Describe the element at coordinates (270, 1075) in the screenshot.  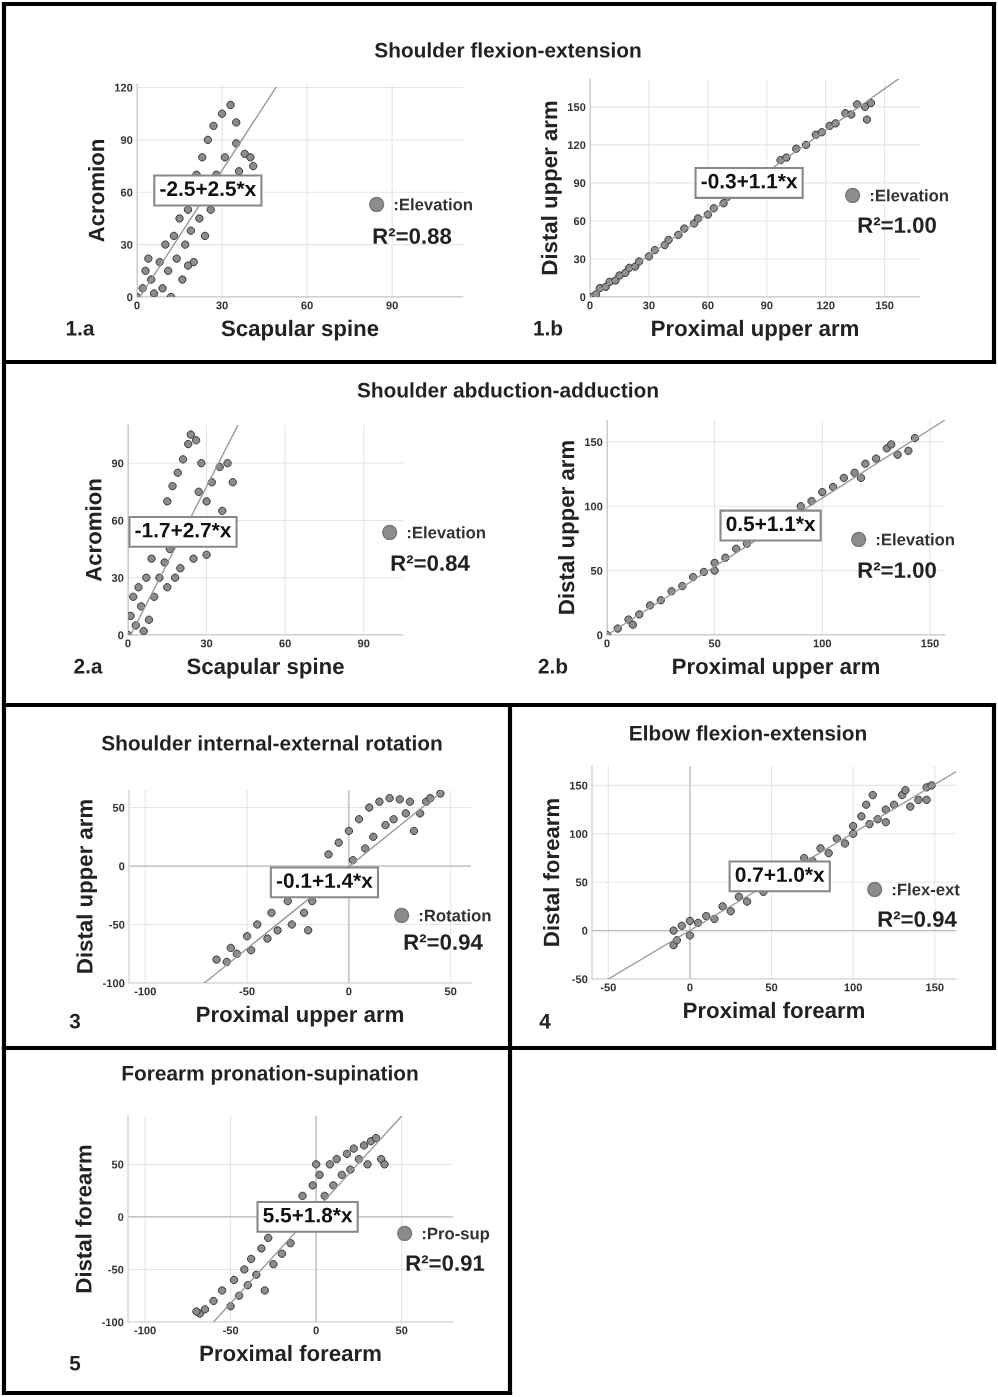
I see `chart-title: Forearm pronation-supination` at that location.